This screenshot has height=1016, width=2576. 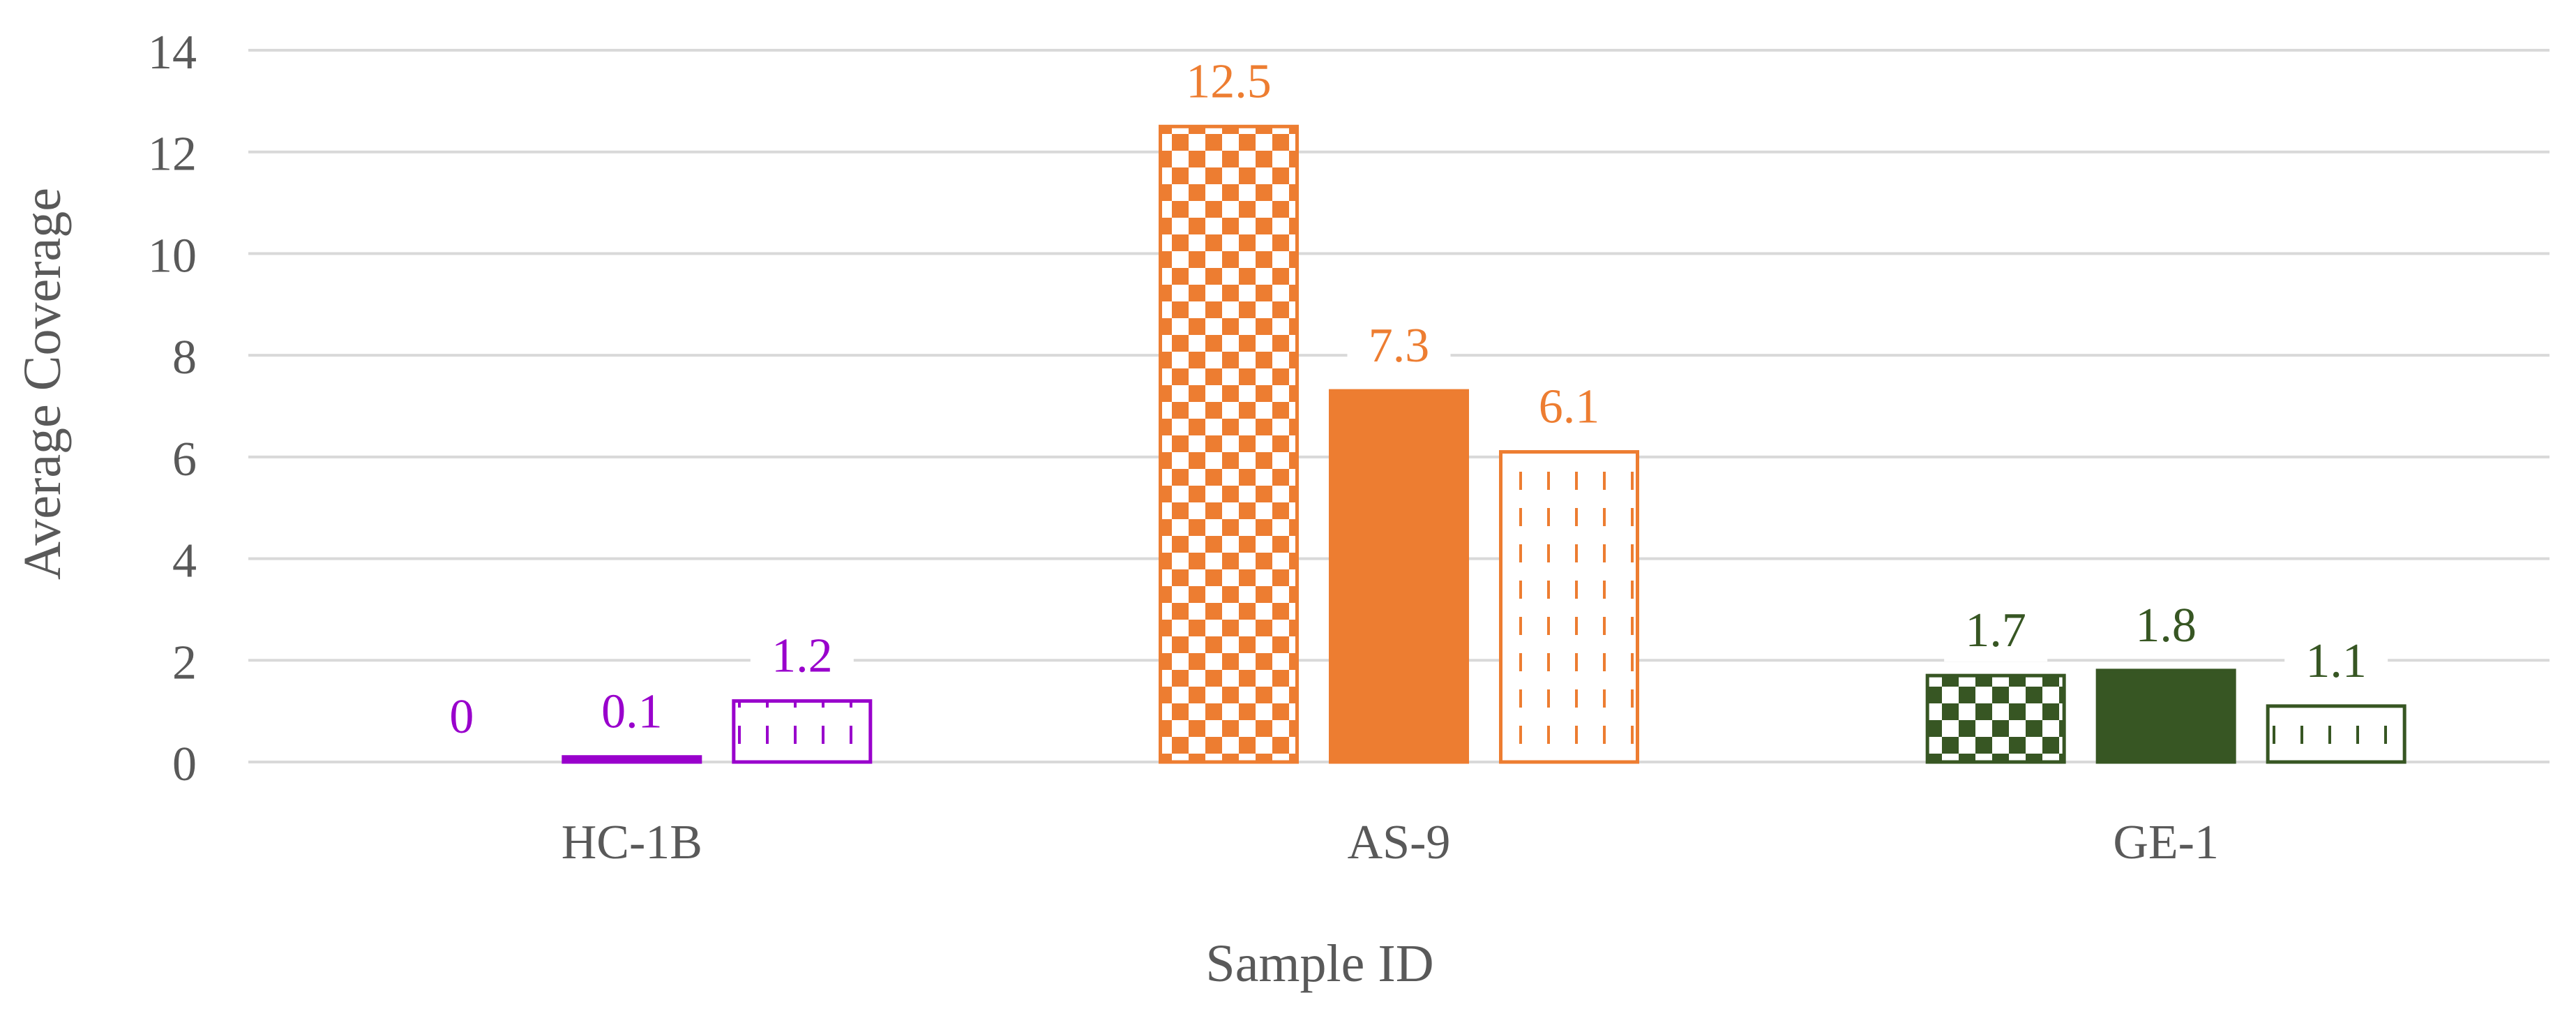 I want to click on data-label: 0.1, so click(x=632, y=712).